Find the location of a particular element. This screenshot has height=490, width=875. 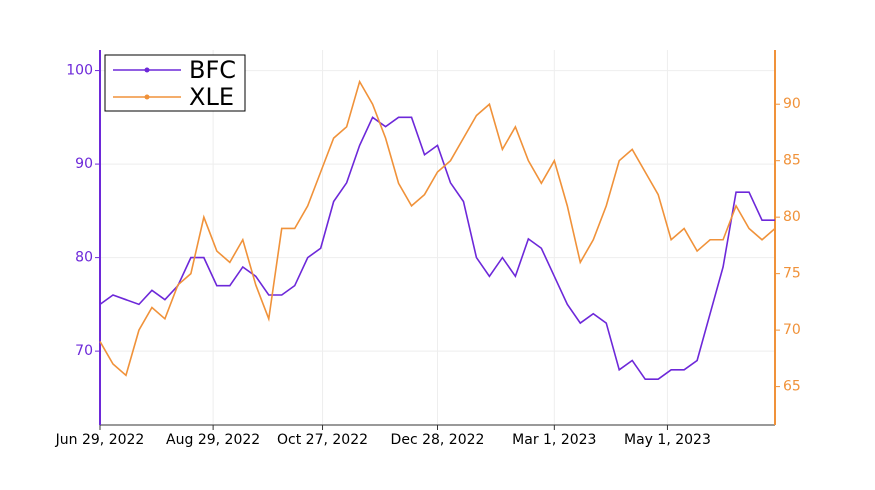

y2-tick-label: 80 is located at coordinates (792, 217).